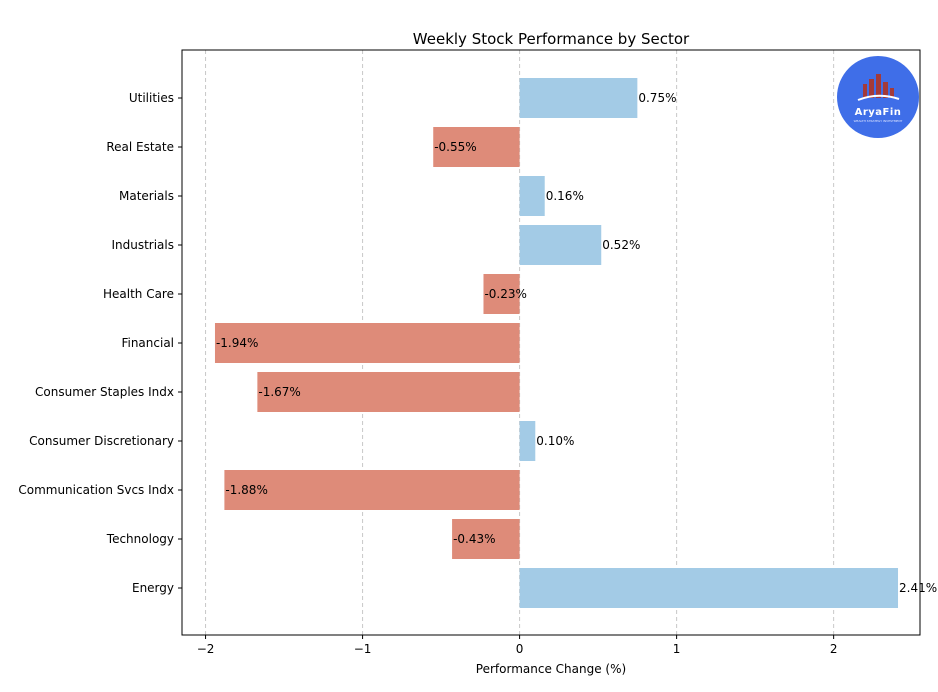 Image resolution: width=938 pixels, height=692 pixels. I want to click on x-axis-ticks: −2 −1 0 1 2, so click(517, 645).